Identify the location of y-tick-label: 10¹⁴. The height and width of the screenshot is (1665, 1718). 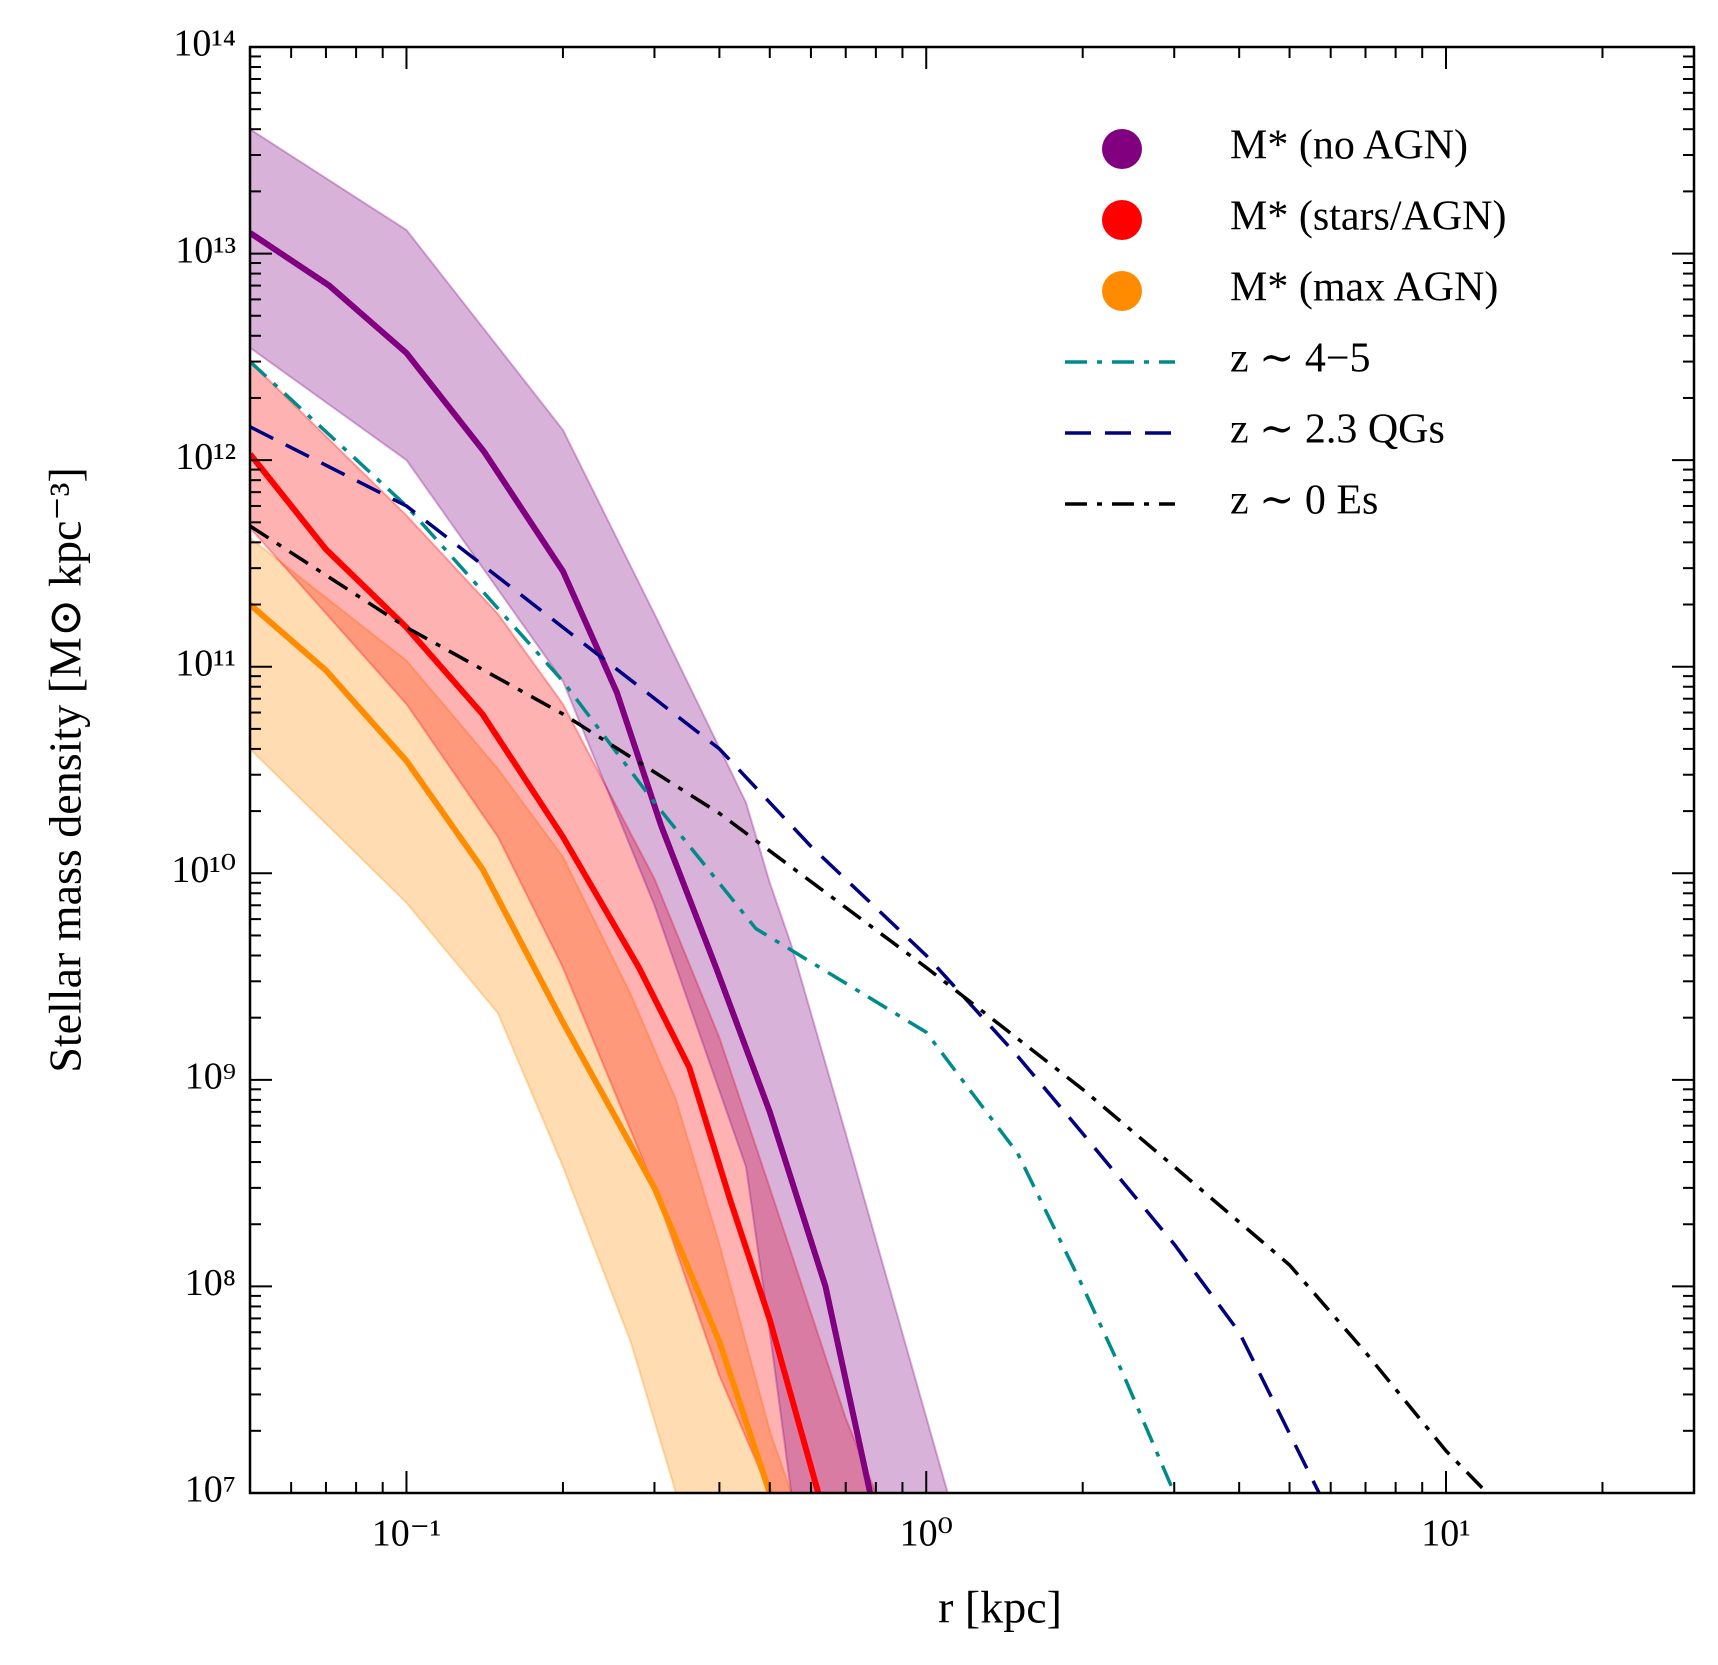
(204, 44).